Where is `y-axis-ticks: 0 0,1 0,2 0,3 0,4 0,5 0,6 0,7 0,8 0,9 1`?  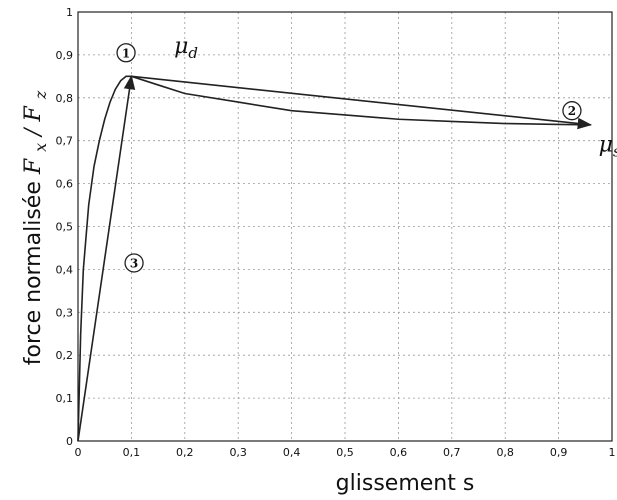
y-axis-ticks: 0 0,1 0,2 0,3 0,4 0,5 0,6 0,7 0,8 0,9 1 is located at coordinates (65, 227).